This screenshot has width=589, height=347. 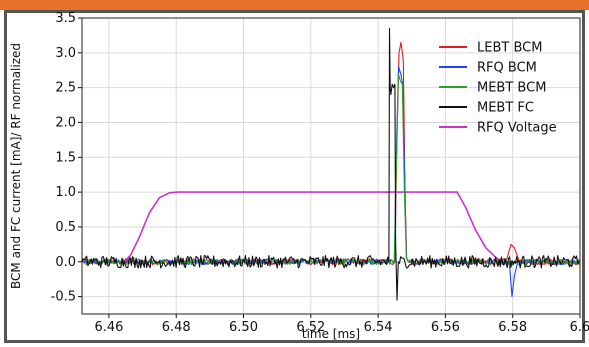 I want to click on y-tick-label: 3.0, so click(x=65, y=53).